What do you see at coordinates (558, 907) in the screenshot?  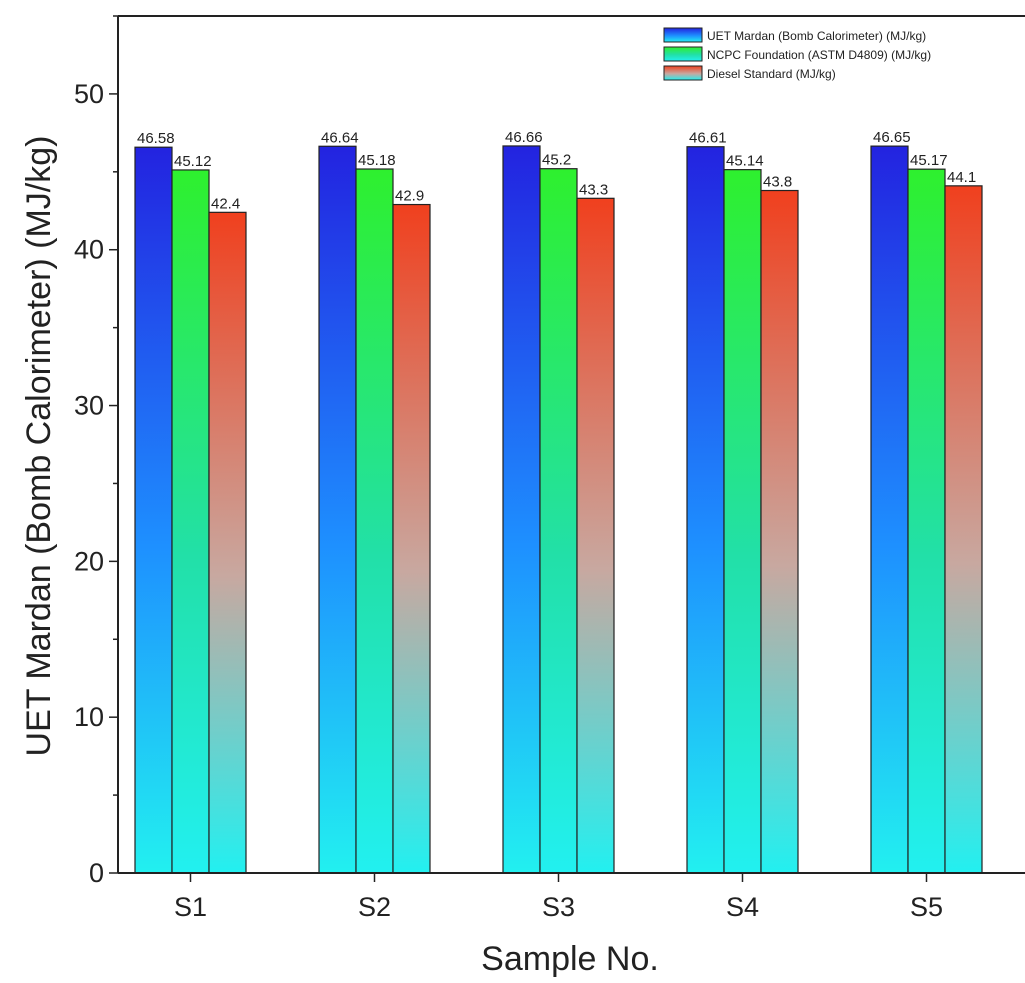 I see `x-tick-label-s3: S3` at bounding box center [558, 907].